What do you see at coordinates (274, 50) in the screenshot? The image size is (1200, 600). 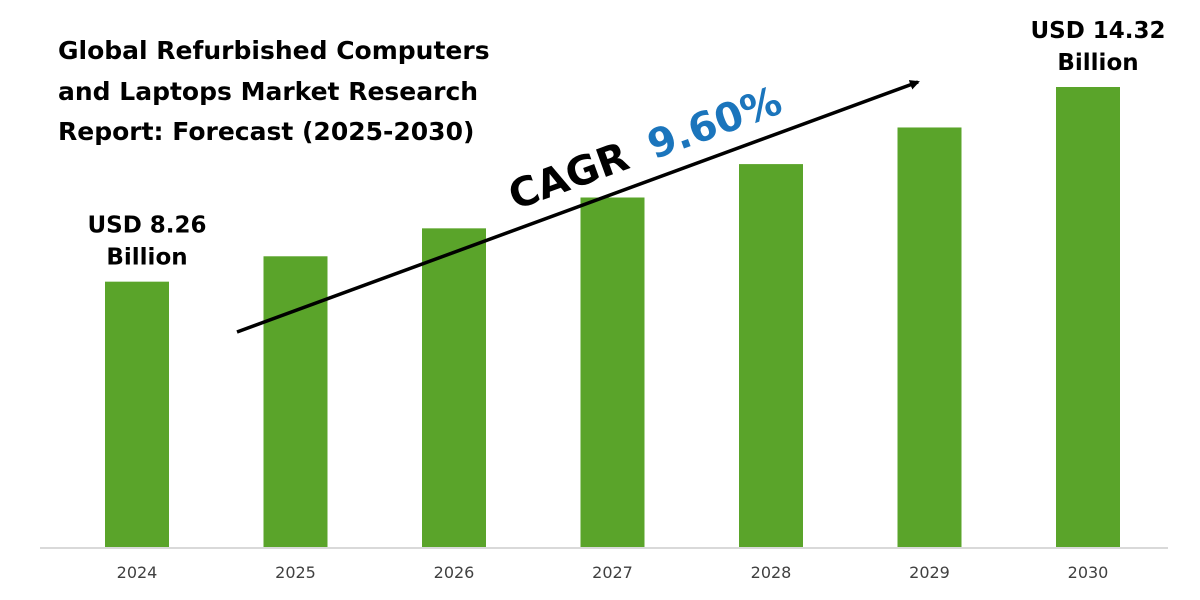 I see `chart-title-line-1: Global Refurbished Computers` at bounding box center [274, 50].